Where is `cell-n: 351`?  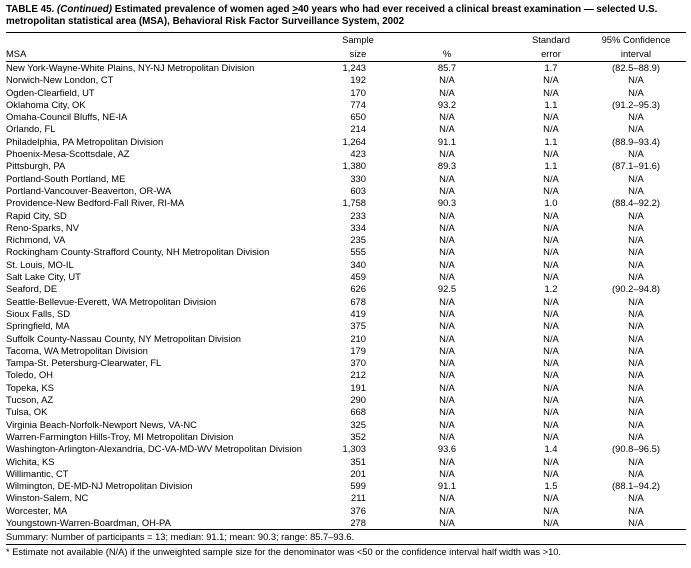 cell-n: 351 is located at coordinates (358, 461).